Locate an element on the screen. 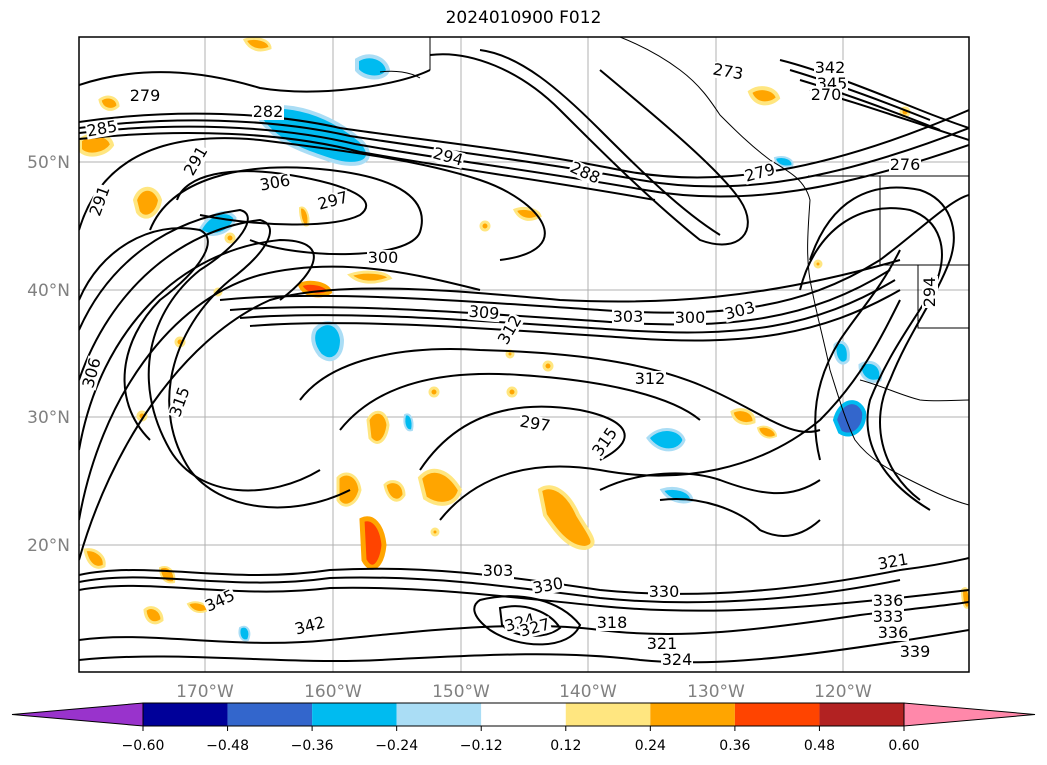 The height and width of the screenshot is (765, 1047). colorbar-outline is located at coordinates (523, 714).